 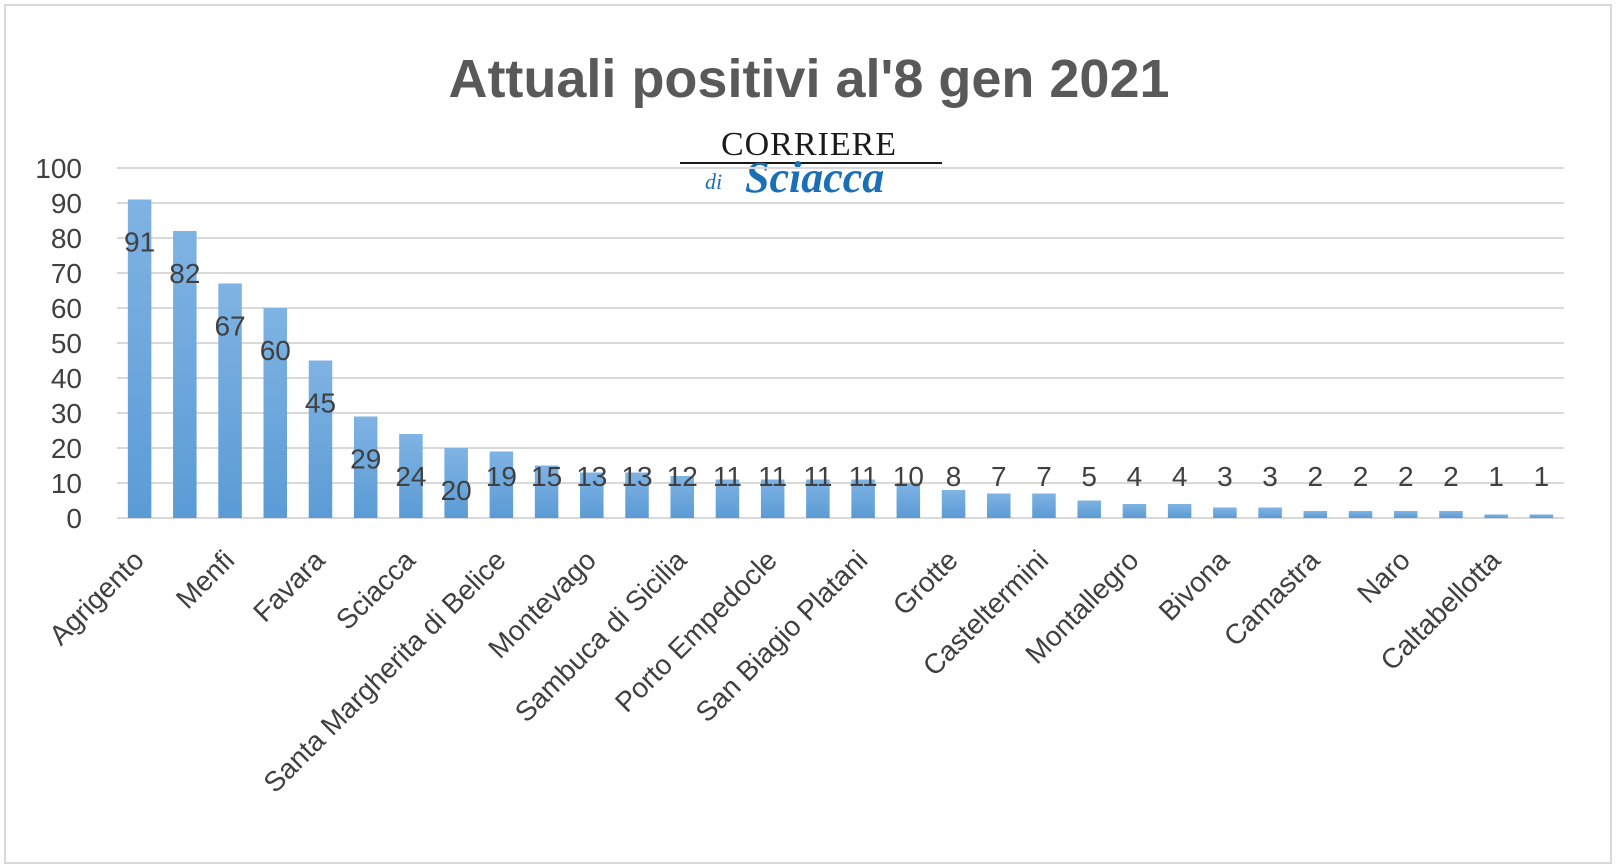 What do you see at coordinates (501, 476) in the screenshot?
I see `data-label: 19` at bounding box center [501, 476].